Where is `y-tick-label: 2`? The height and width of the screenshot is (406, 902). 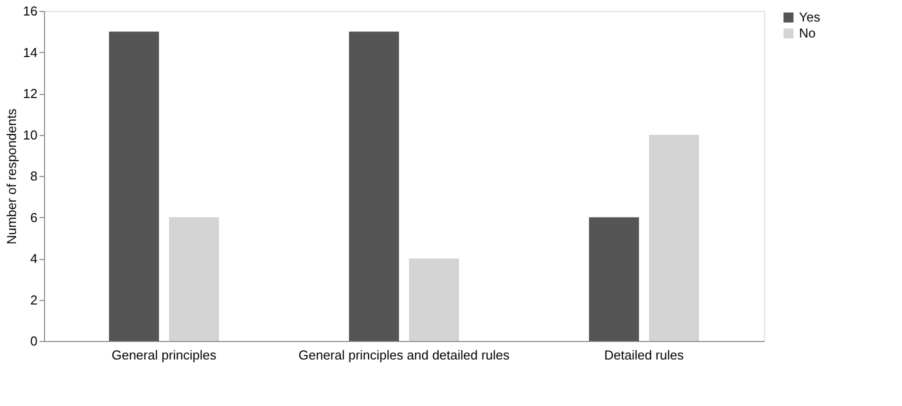
y-tick-label: 2 is located at coordinates (34, 300).